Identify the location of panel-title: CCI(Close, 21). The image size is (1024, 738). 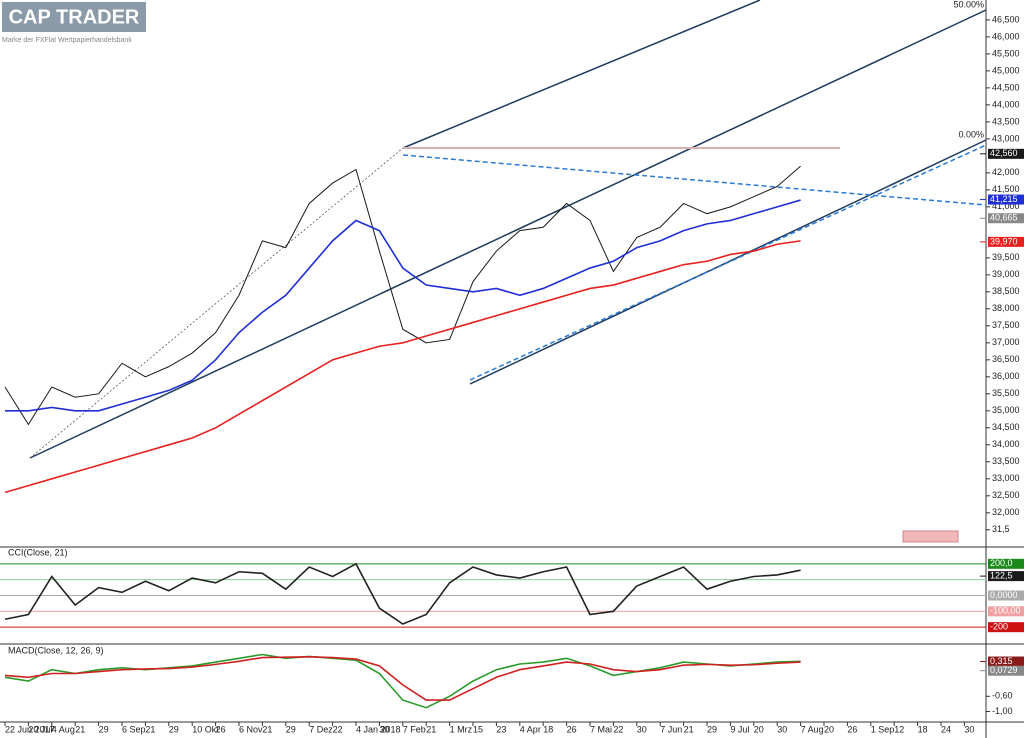
(38, 552).